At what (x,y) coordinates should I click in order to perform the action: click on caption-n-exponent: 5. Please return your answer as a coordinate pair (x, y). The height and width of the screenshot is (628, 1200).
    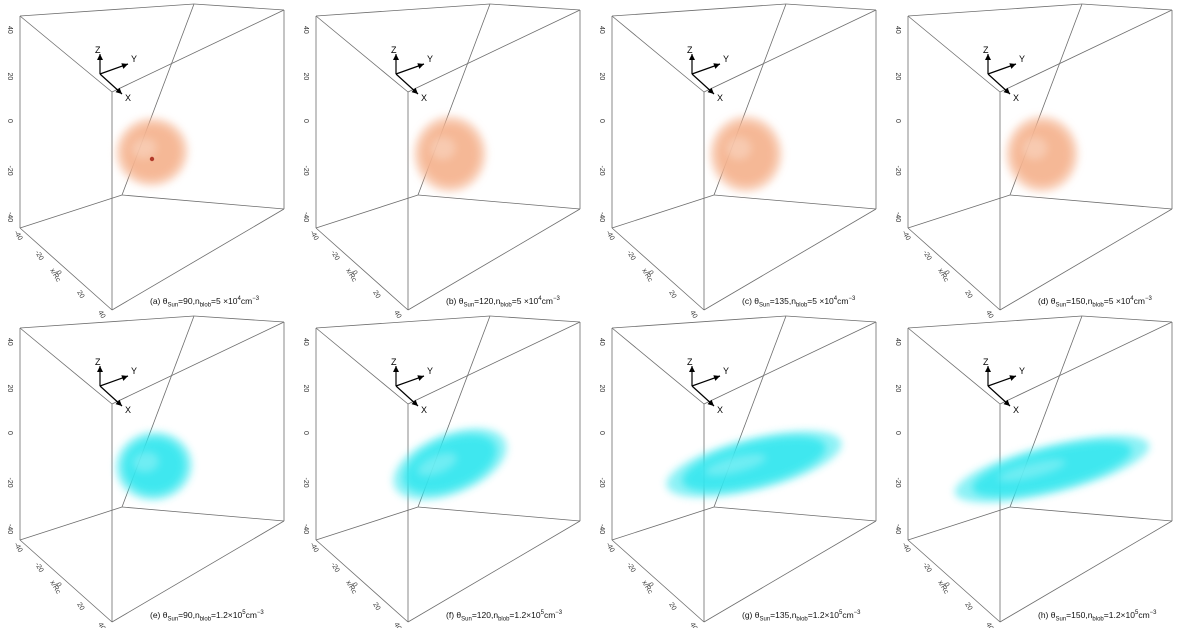
    Looking at the image, I should click on (1136, 613).